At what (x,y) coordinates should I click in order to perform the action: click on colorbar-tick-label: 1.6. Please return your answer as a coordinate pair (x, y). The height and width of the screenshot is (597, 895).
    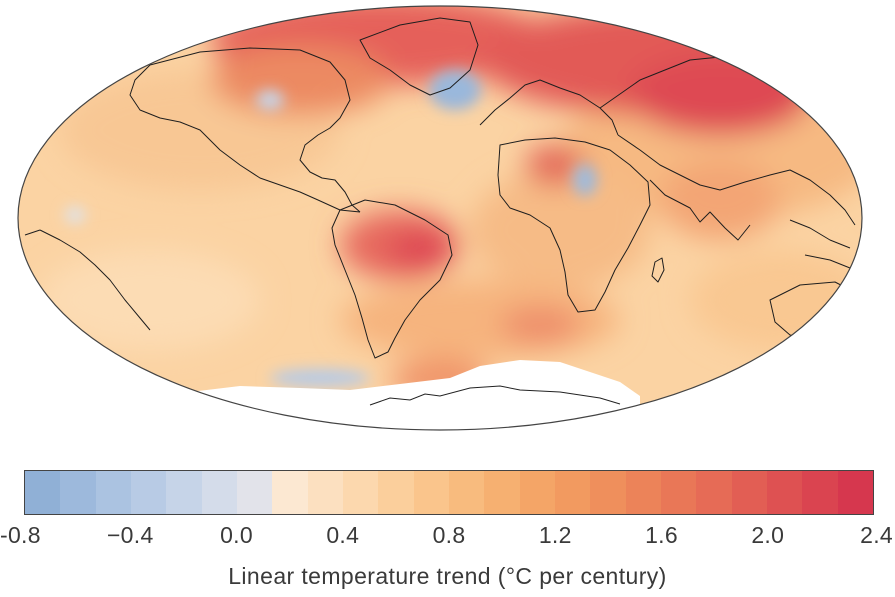
    Looking at the image, I should click on (661, 535).